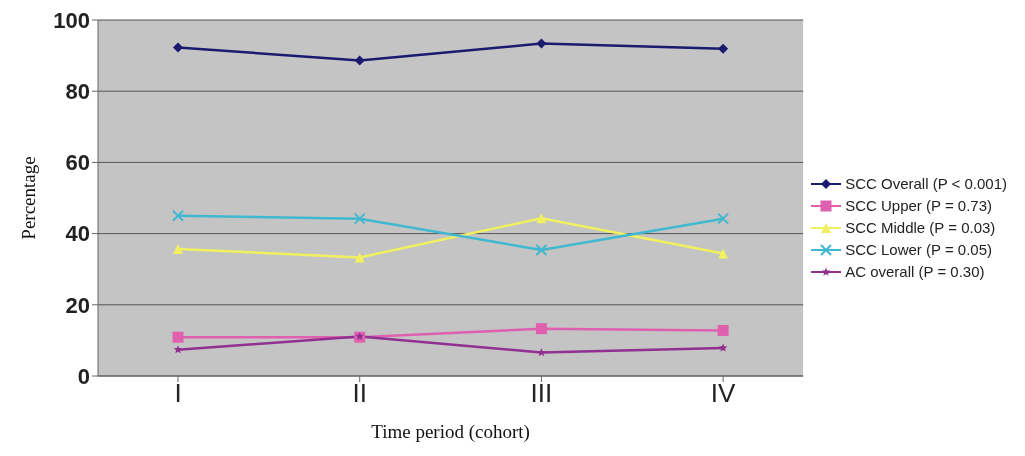 The height and width of the screenshot is (456, 1025). What do you see at coordinates (77, 163) in the screenshot?
I see `y-tick-label: 60` at bounding box center [77, 163].